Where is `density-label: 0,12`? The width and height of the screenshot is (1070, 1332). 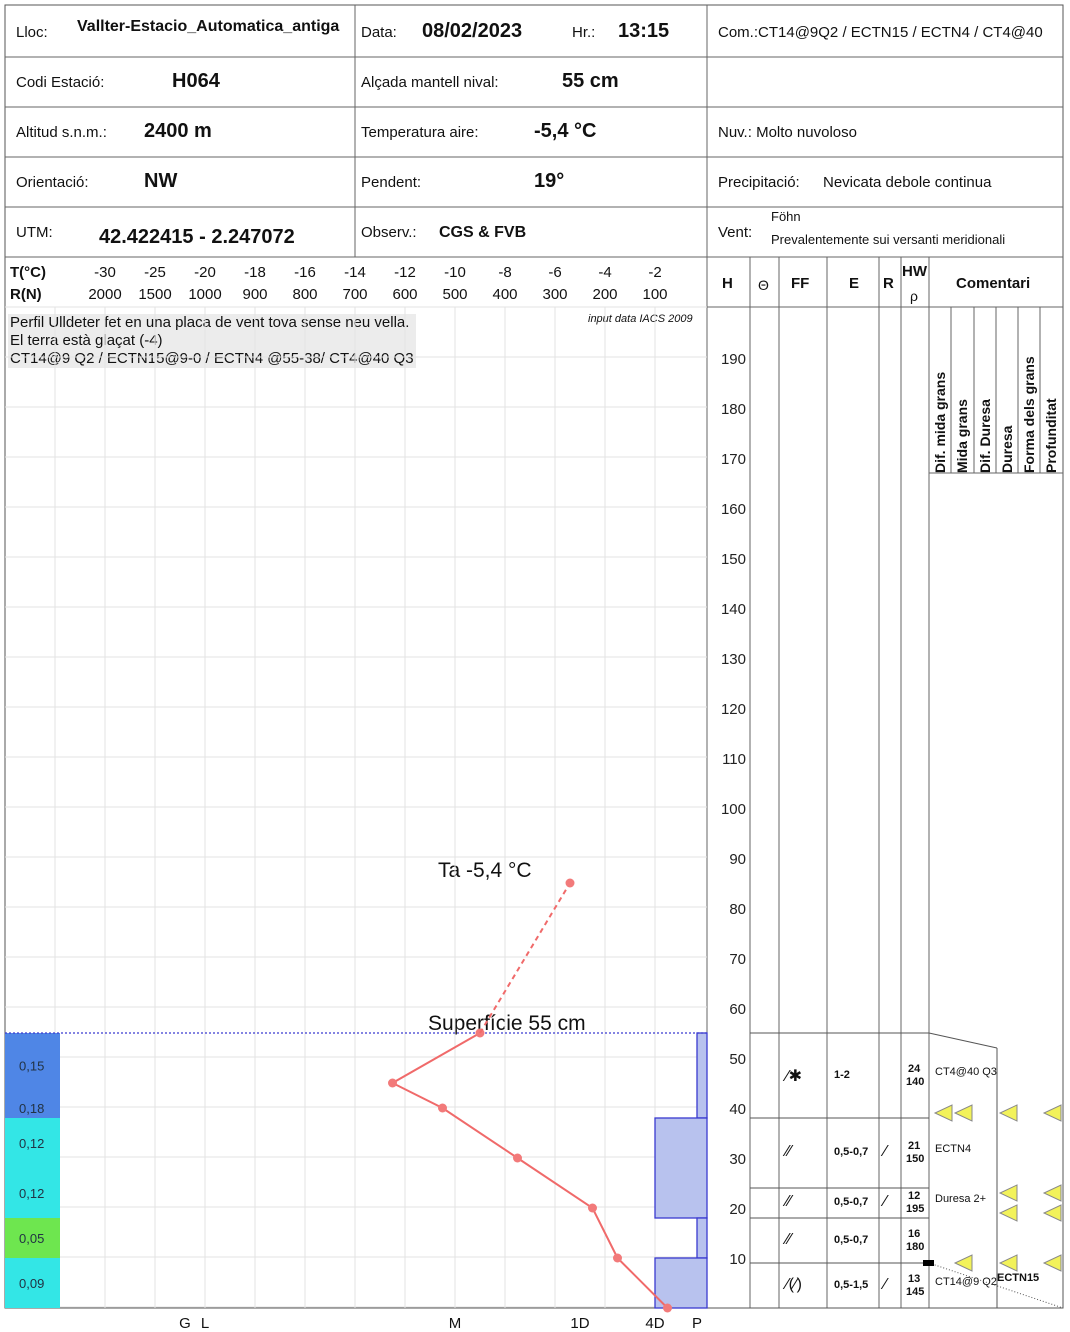
density-label: 0,12 is located at coordinates (31, 1143).